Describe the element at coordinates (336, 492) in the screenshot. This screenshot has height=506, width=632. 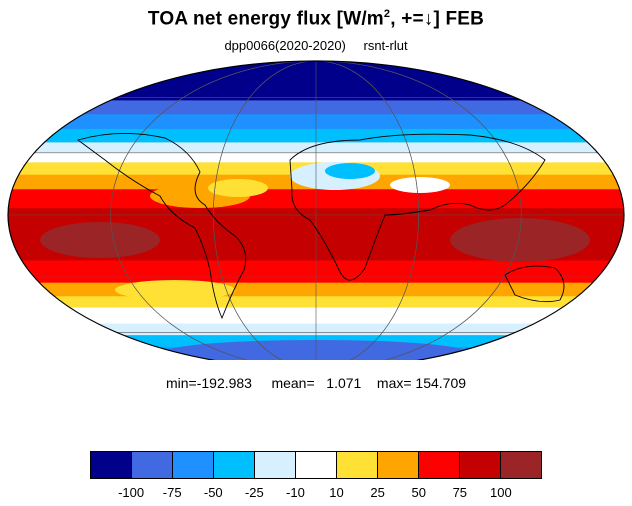
I see `colorbar-tick-label: 10` at that location.